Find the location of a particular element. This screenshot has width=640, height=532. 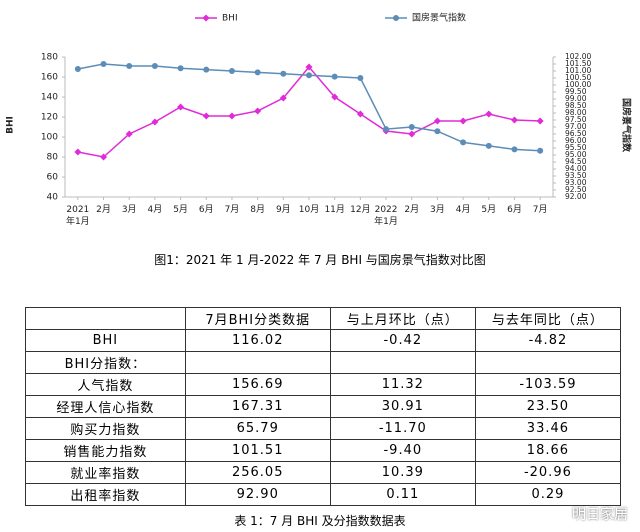

cell: -20.96 is located at coordinates (548, 472).